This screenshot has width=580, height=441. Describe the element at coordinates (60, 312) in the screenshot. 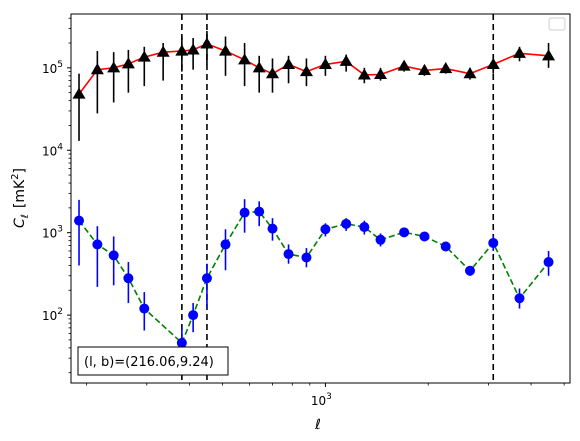

I see `y-tick-label-exp: 2` at that location.